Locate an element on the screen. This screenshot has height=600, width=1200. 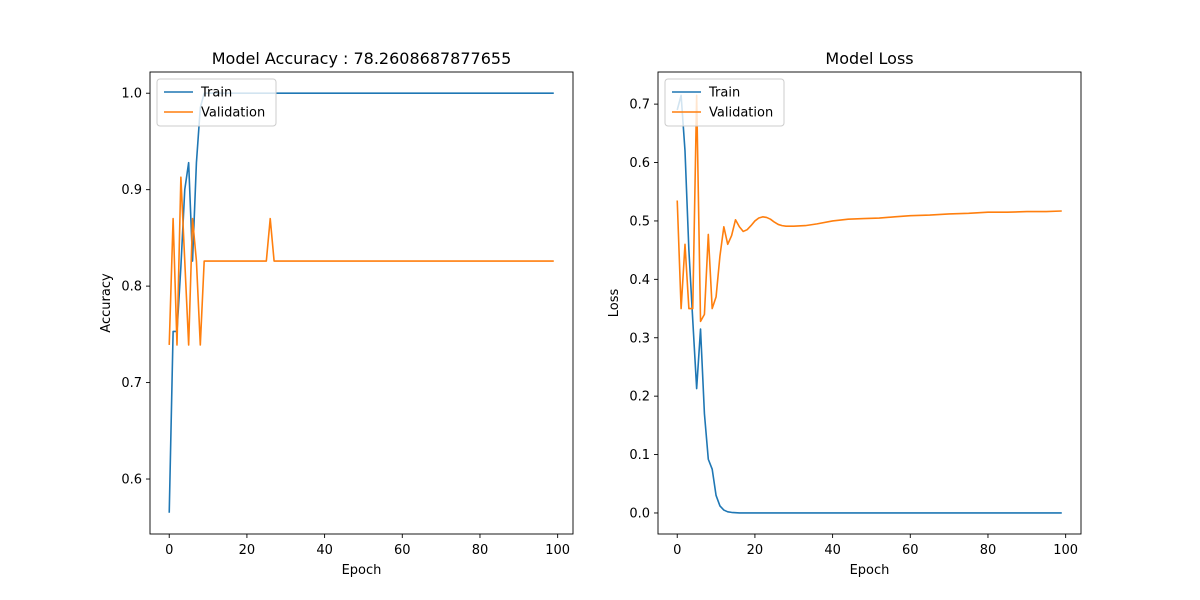
y-tick-label: 0.2 is located at coordinates (639, 397).